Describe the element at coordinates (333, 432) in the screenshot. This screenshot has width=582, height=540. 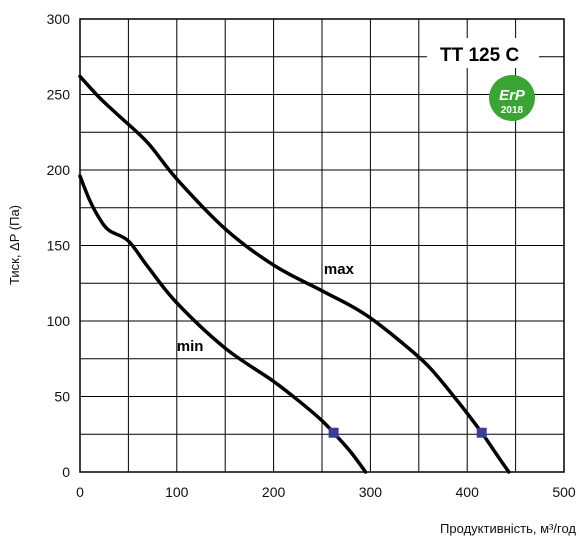
I see `marker-min` at that location.